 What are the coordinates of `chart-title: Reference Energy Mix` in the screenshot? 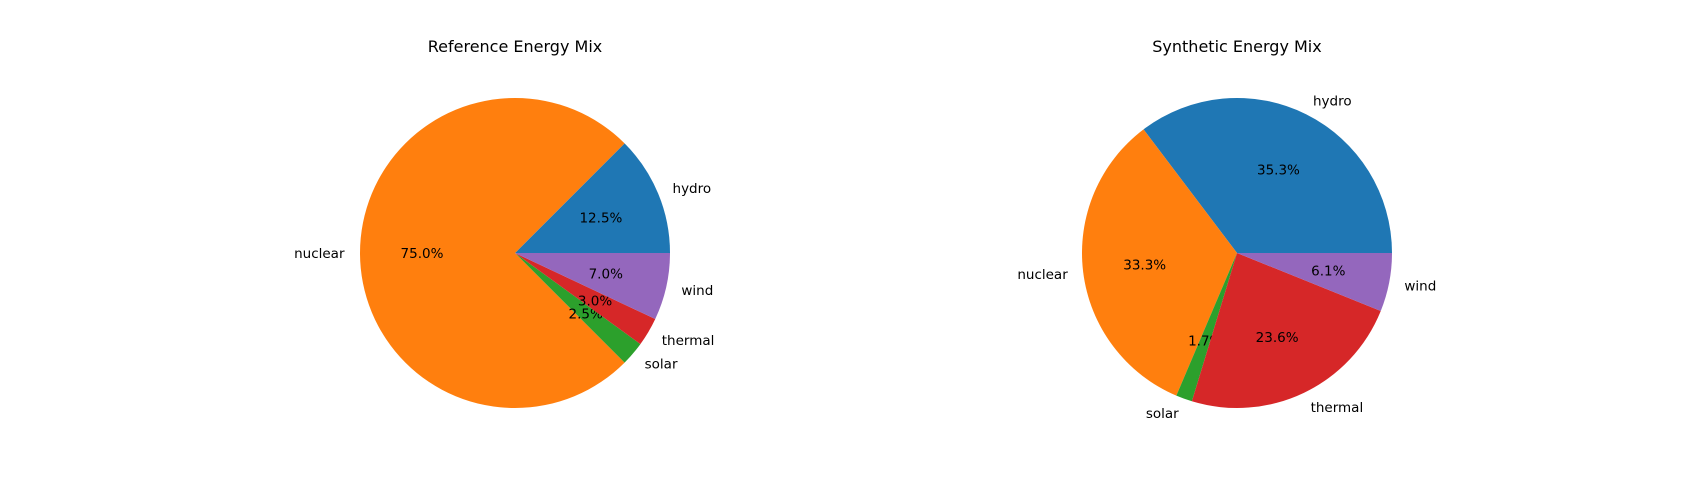 It's located at (515, 46).